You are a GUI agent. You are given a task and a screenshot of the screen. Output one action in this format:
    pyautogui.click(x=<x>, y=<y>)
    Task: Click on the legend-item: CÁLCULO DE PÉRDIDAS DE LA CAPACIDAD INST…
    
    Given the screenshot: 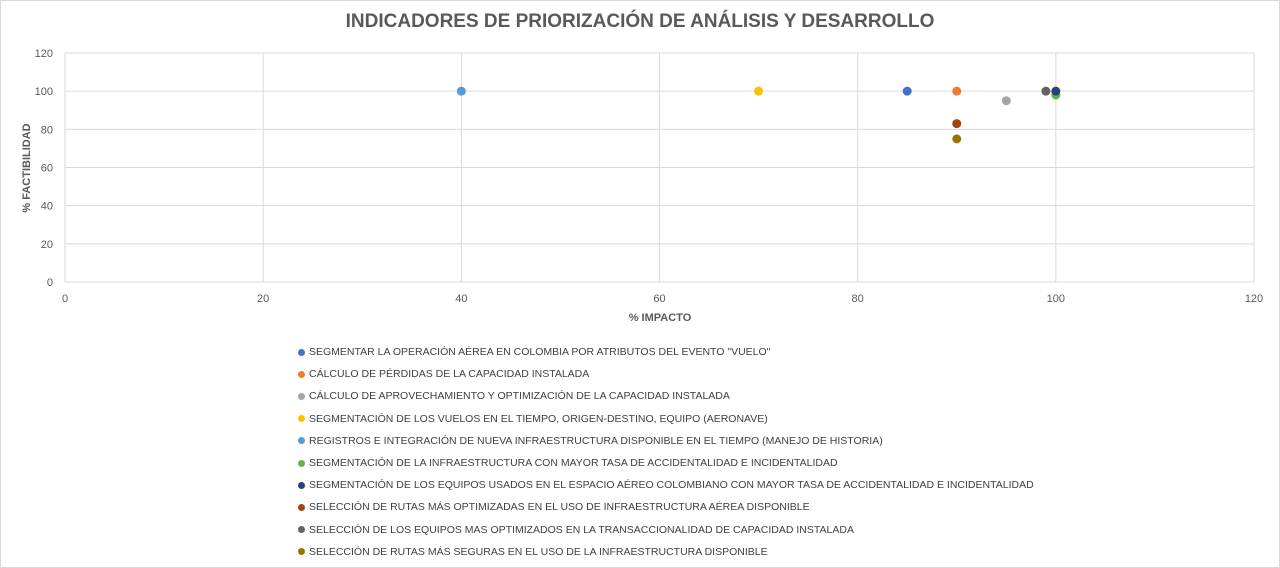 What is the action you would take?
    pyautogui.click(x=778, y=374)
    